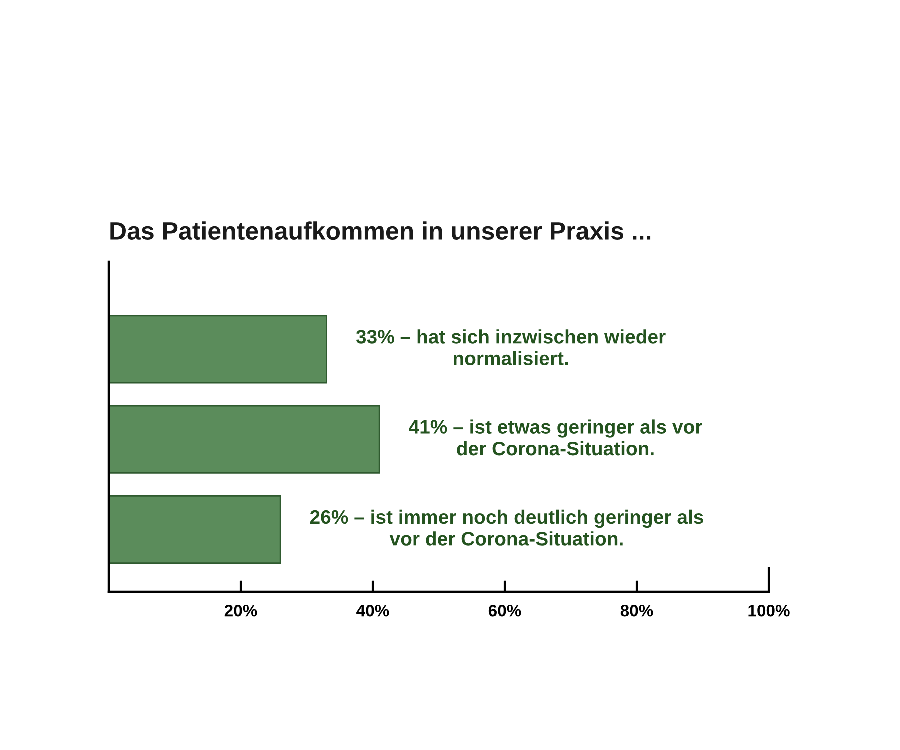 Image resolution: width=900 pixels, height=750 pixels. What do you see at coordinates (637, 610) in the screenshot?
I see `x-tick-label: 80%` at bounding box center [637, 610].